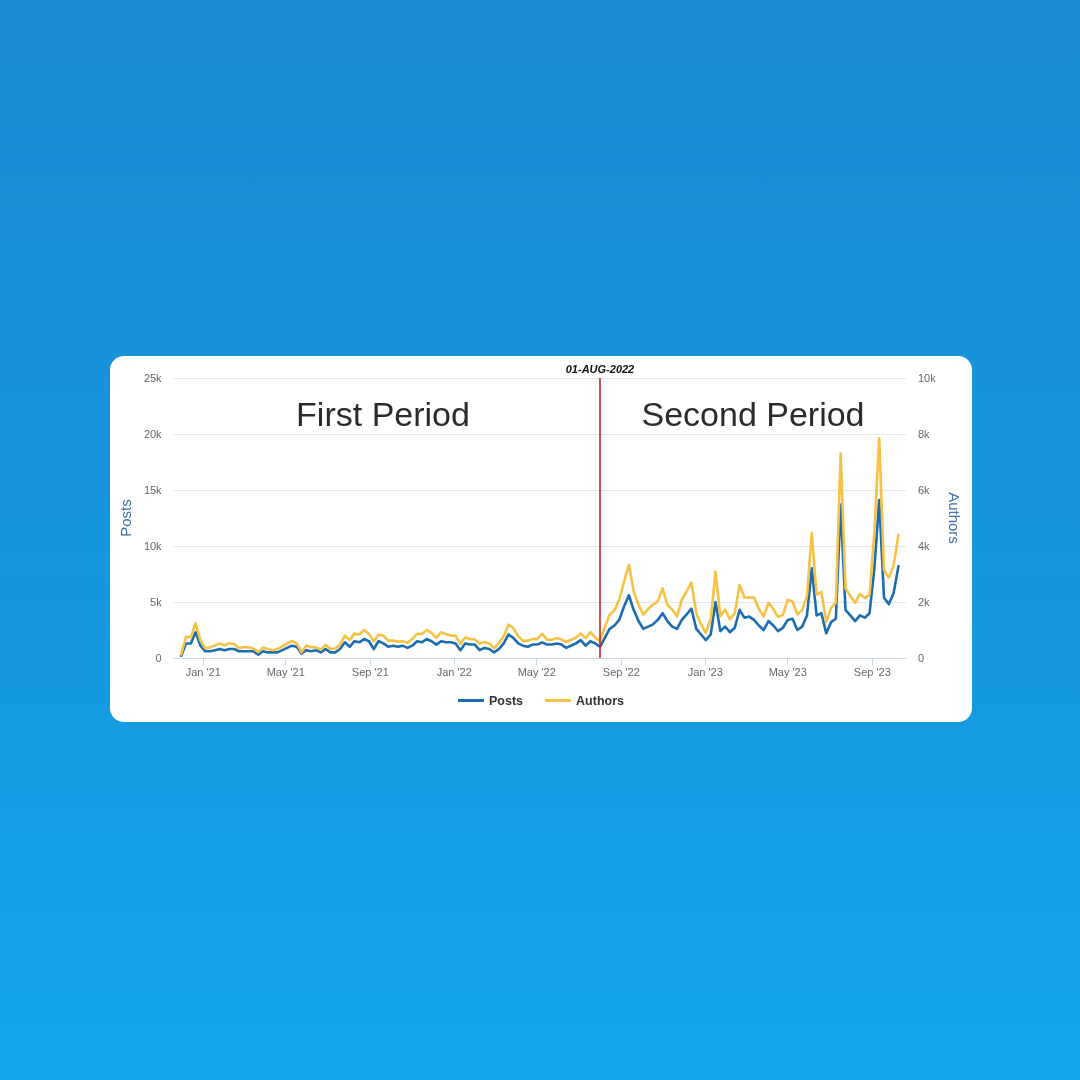 The image size is (1080, 1080). Describe the element at coordinates (924, 434) in the screenshot. I see `y2-tick-label: 8k` at that location.